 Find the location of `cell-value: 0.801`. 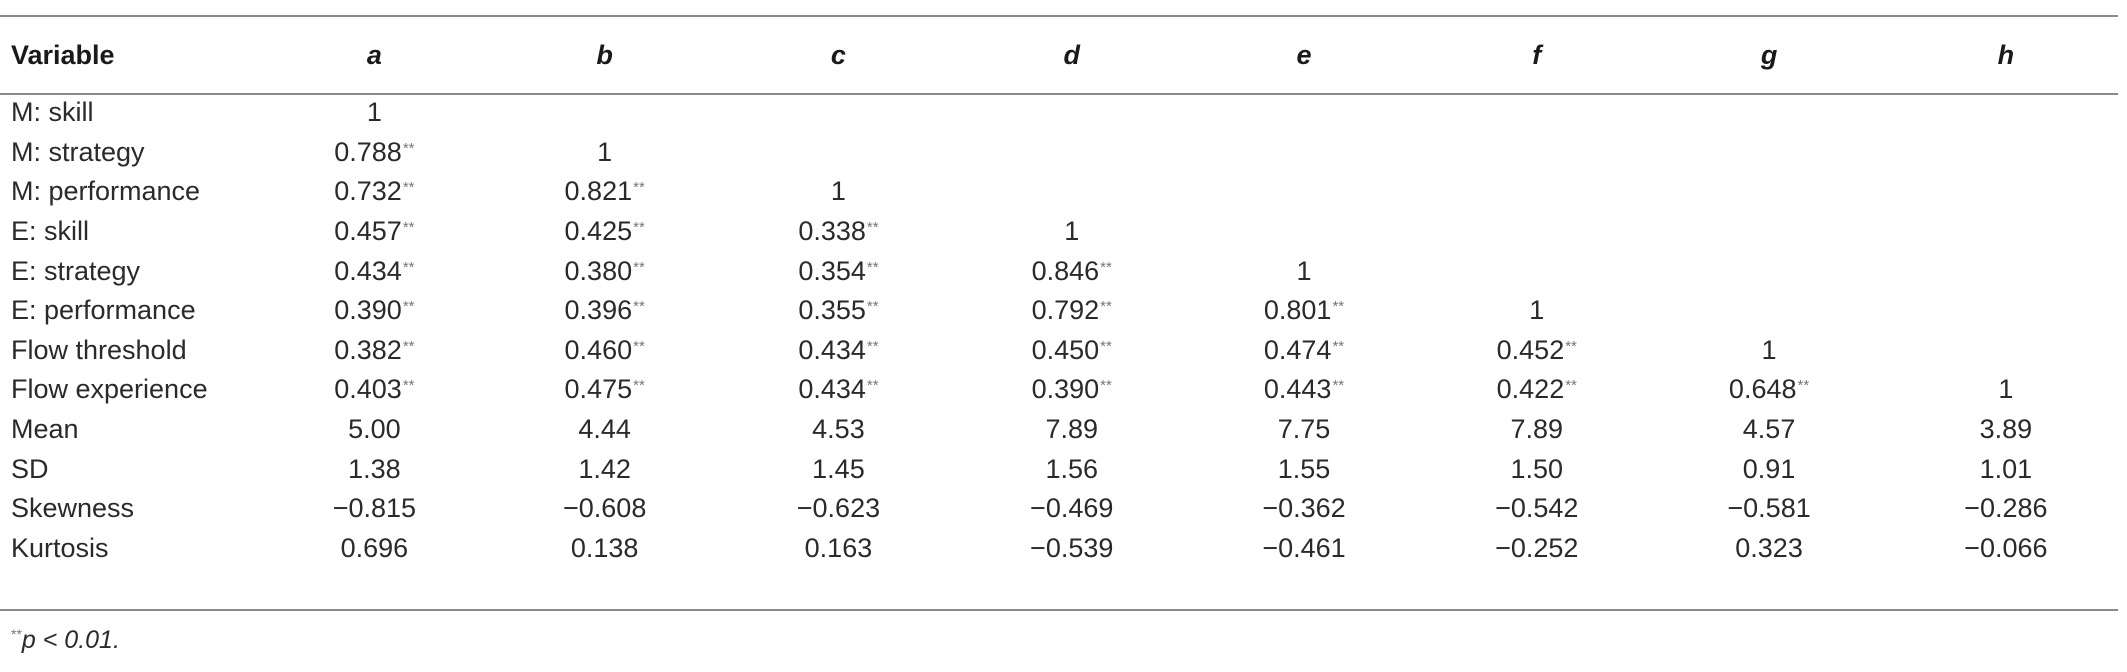

cell-value: 0.801 is located at coordinates (1297, 310).